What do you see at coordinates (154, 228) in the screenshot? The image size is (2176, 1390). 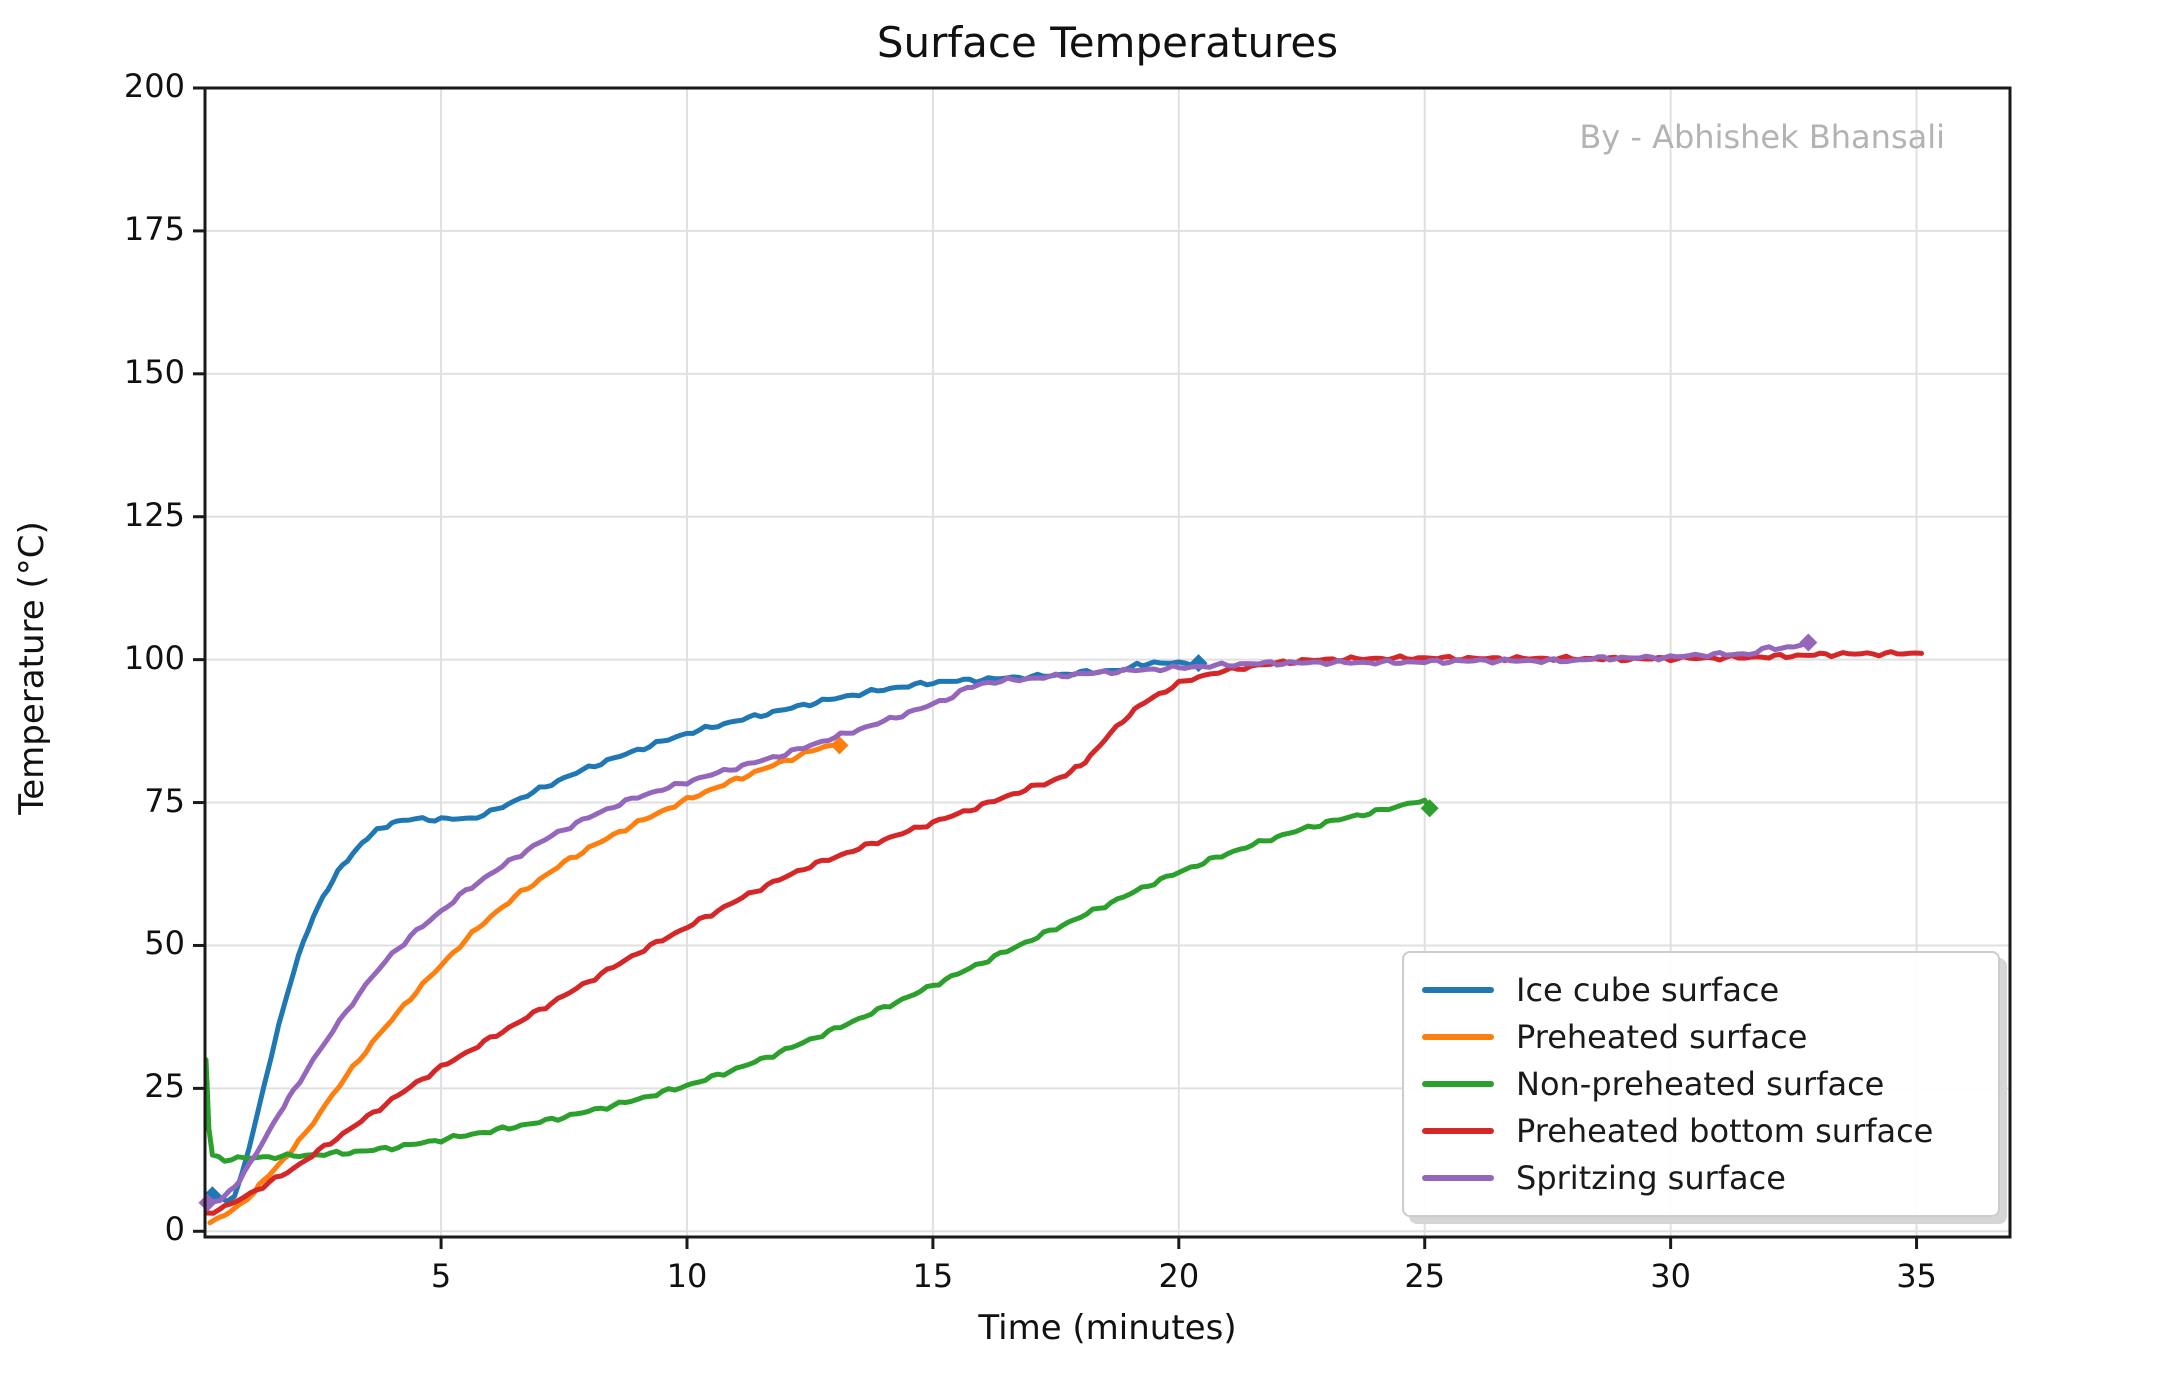 I see `y-tick-label: 175` at bounding box center [154, 228].